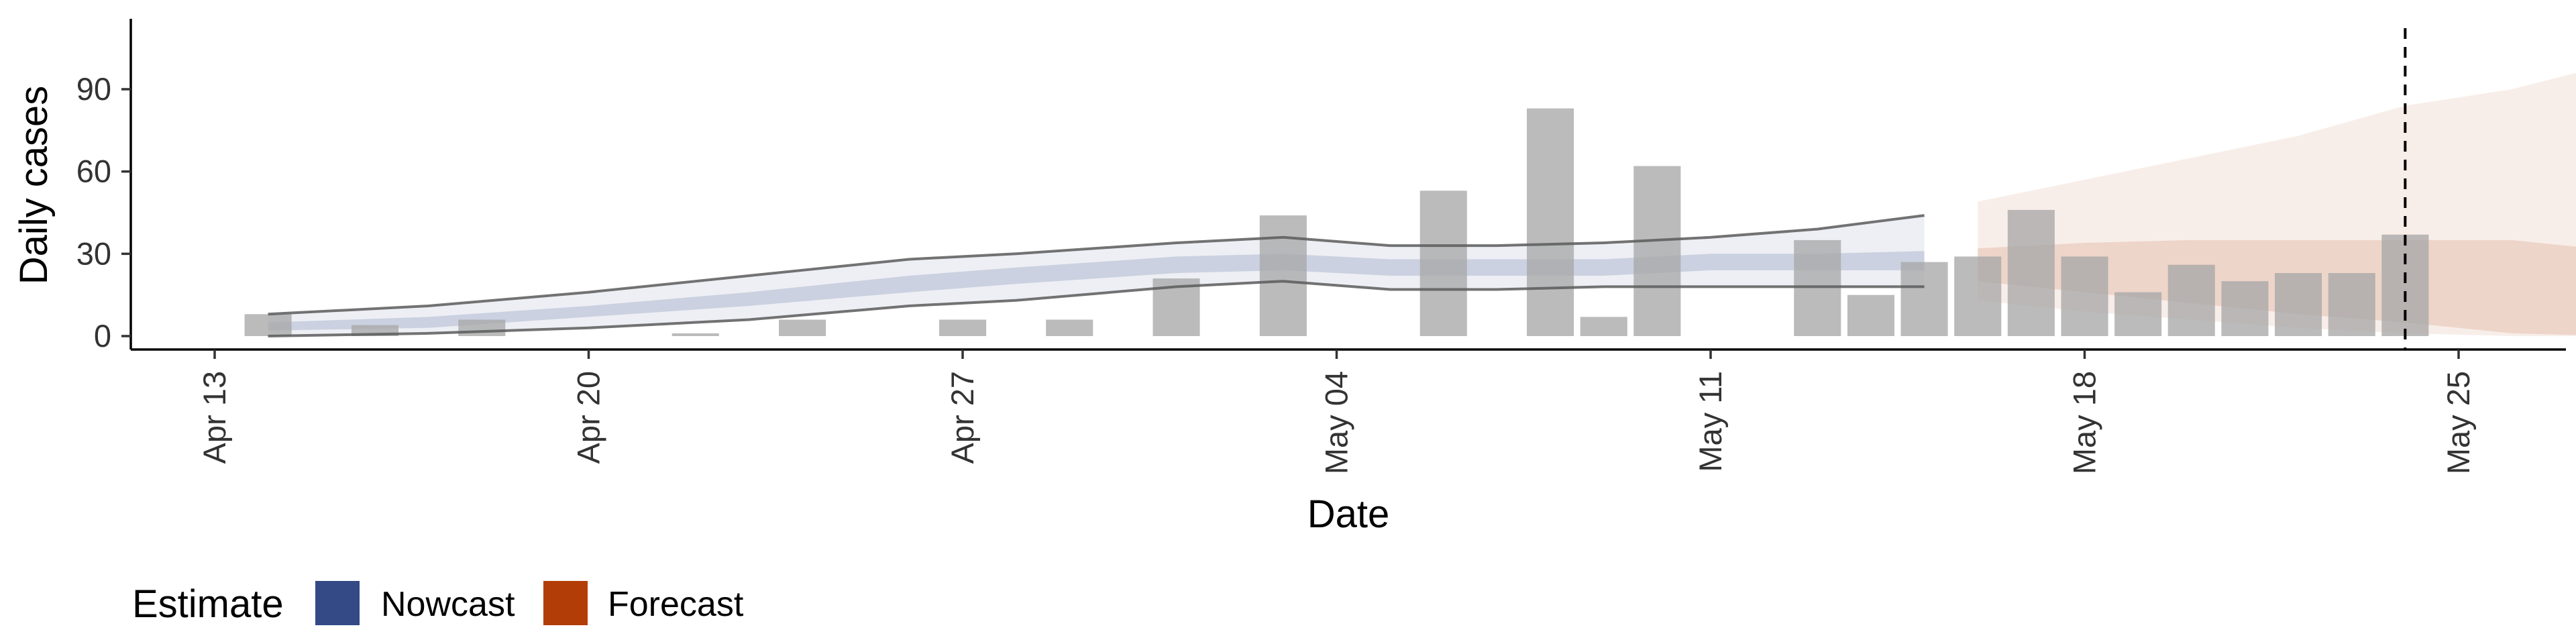 The height and width of the screenshot is (644, 2576). Describe the element at coordinates (102, 336) in the screenshot. I see `y-tick-label: 0` at that location.